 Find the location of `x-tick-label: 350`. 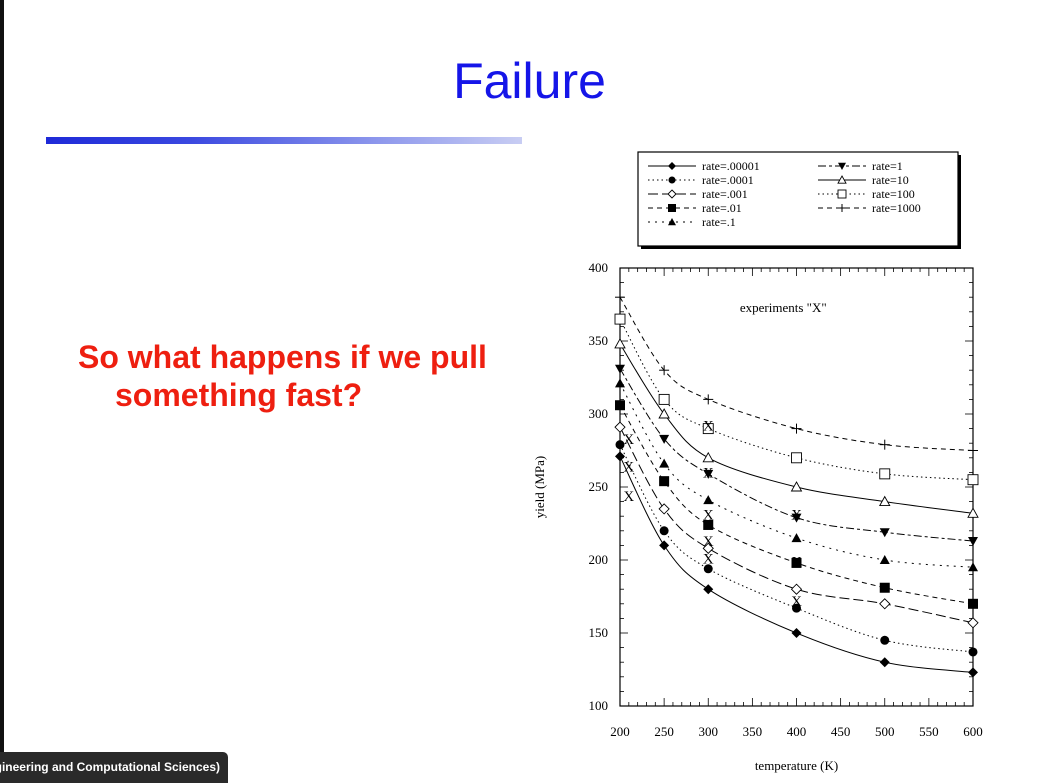

x-tick-label: 350 is located at coordinates (753, 731).